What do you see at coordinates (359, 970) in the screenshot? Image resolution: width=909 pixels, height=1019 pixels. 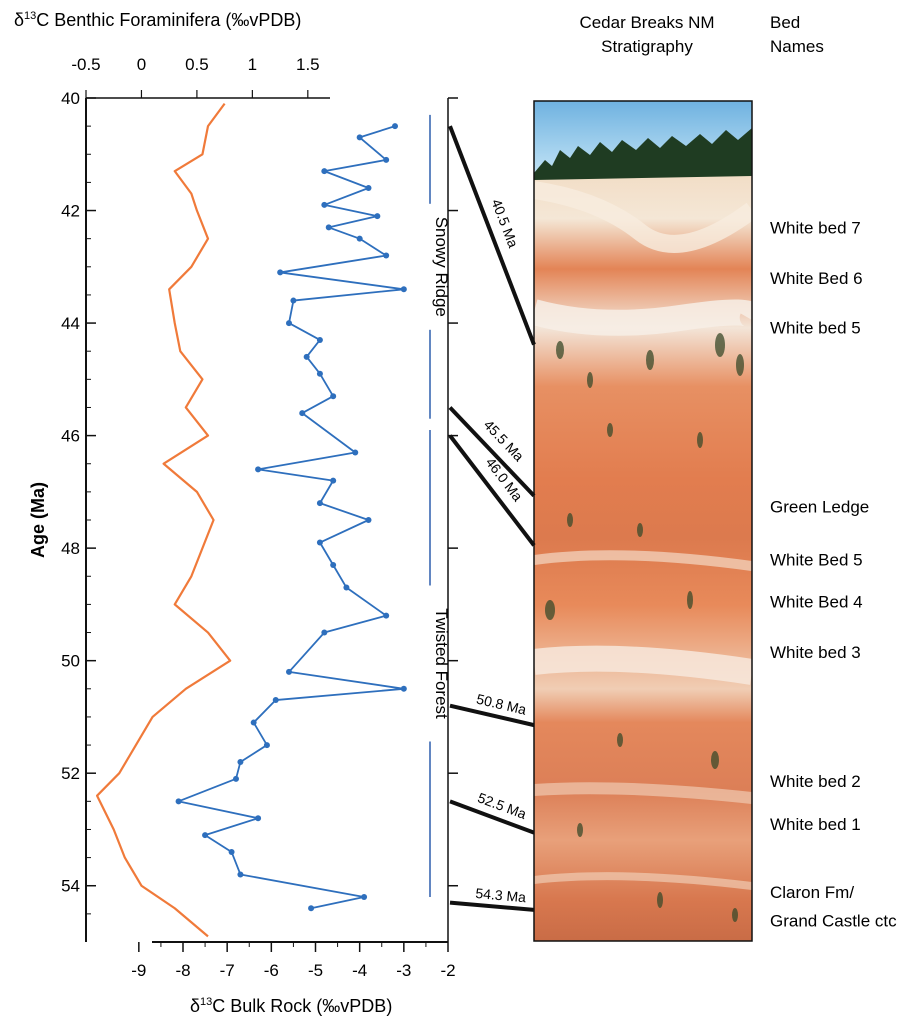 I see `bottom-tick-label: -4` at bounding box center [359, 970].